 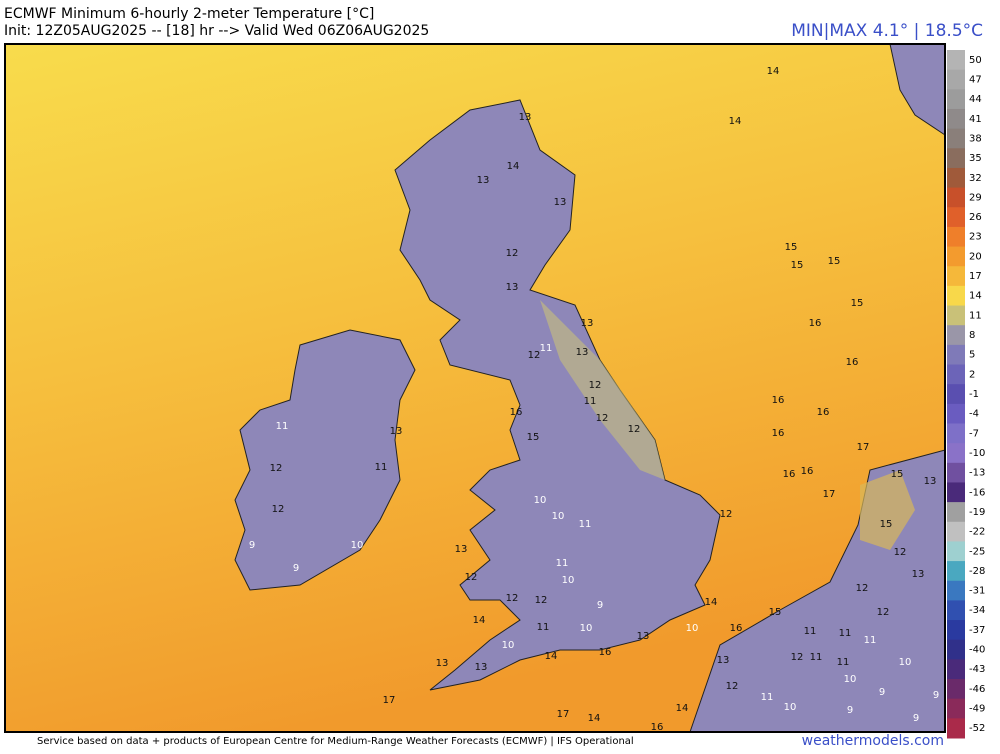 What do you see at coordinates (975, 256) in the screenshot?
I see `colorbar-label: 20` at bounding box center [975, 256].